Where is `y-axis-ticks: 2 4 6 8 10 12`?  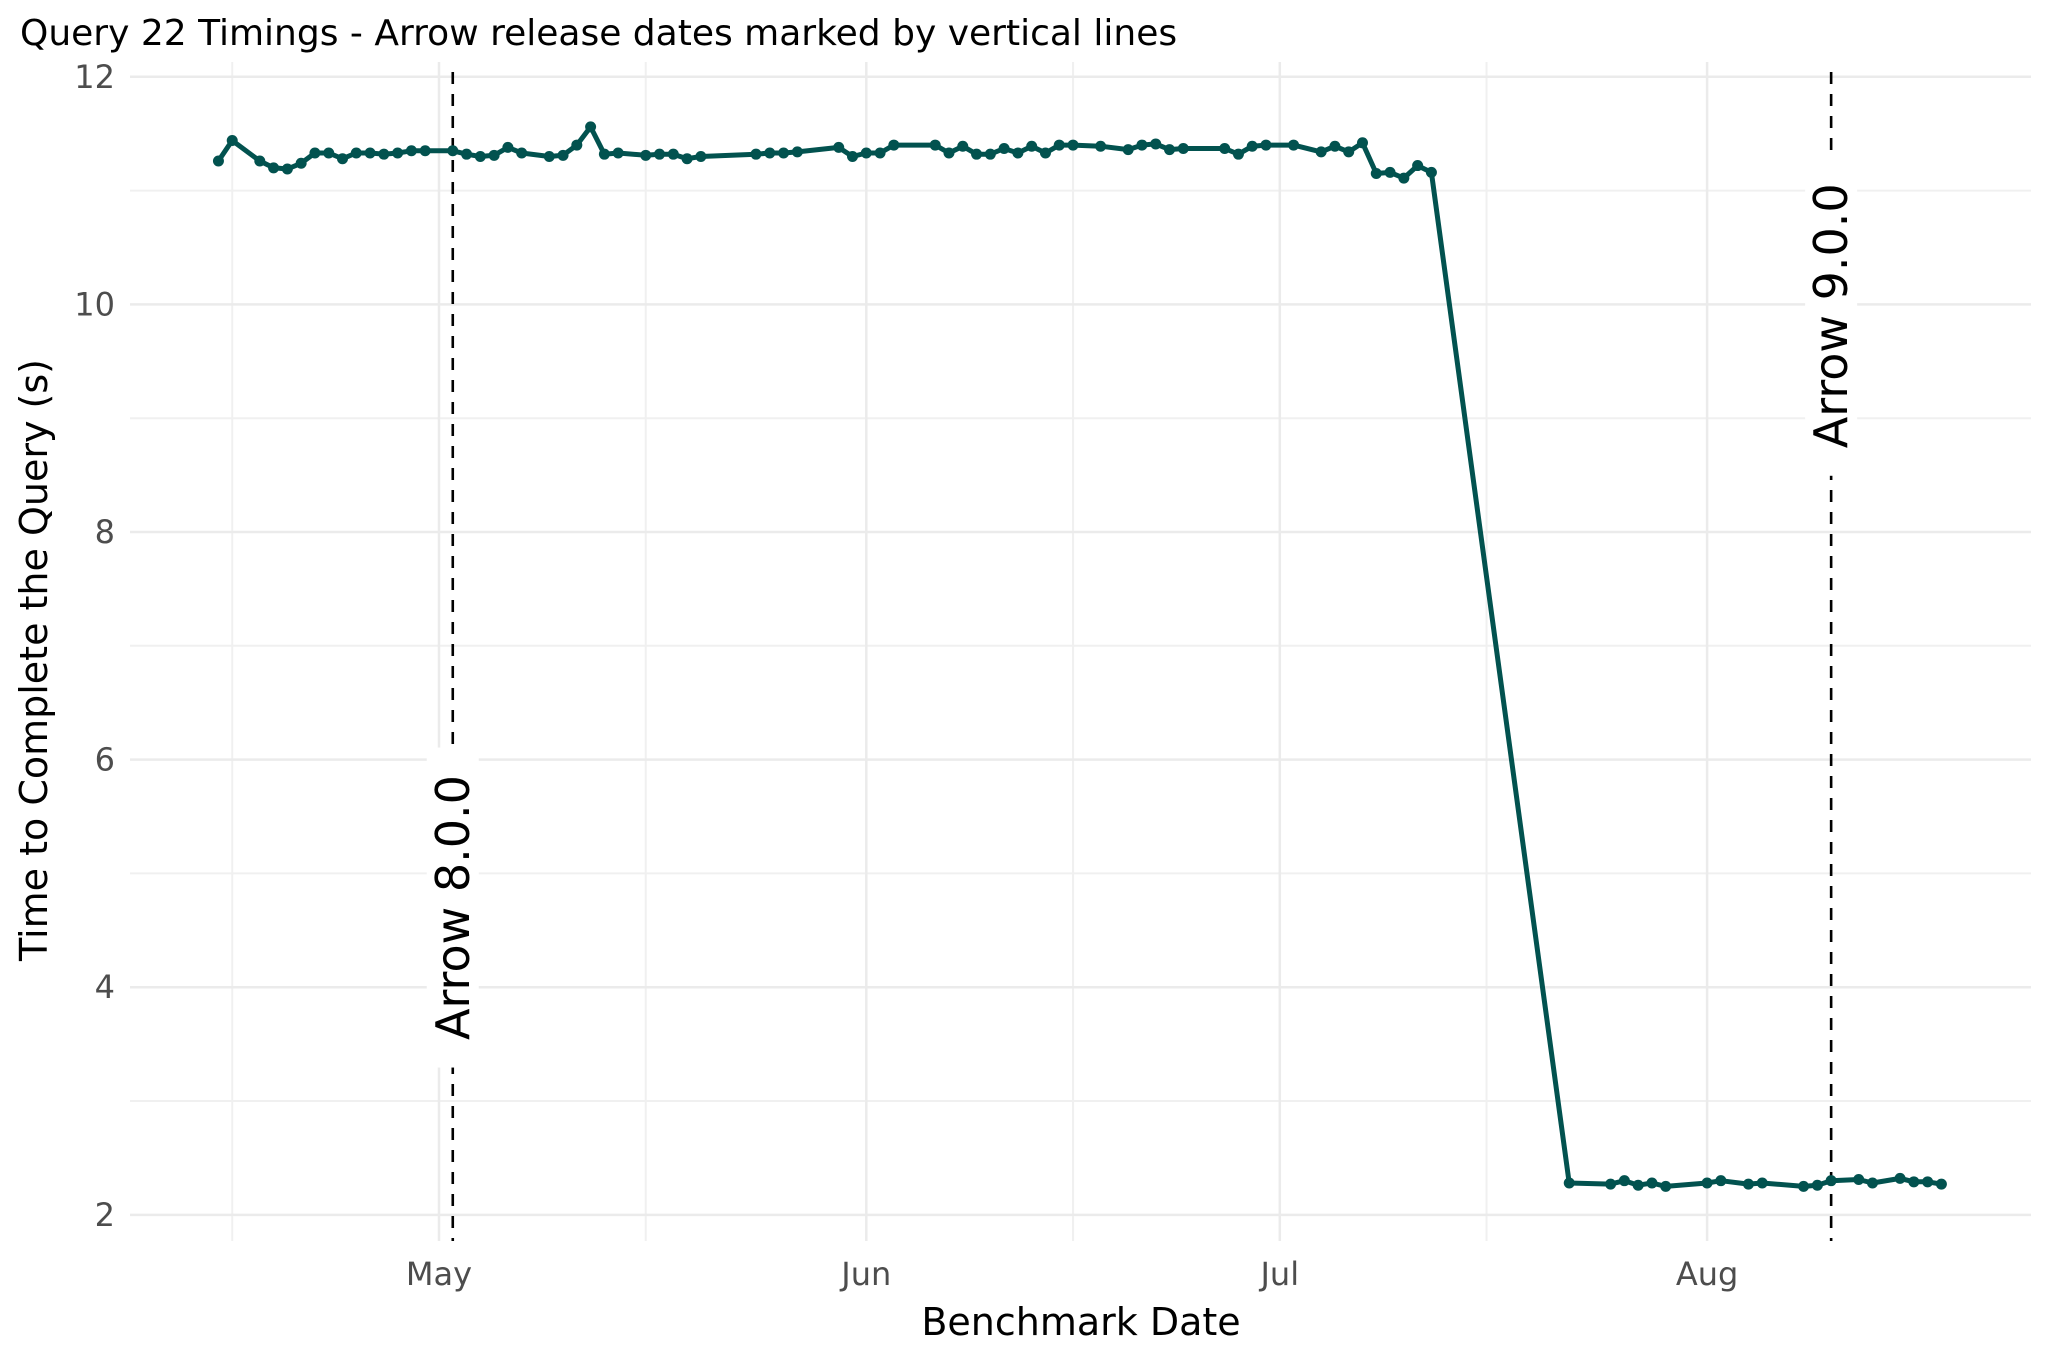
y-axis-ticks: 2 4 6 8 10 12 is located at coordinates (94, 646).